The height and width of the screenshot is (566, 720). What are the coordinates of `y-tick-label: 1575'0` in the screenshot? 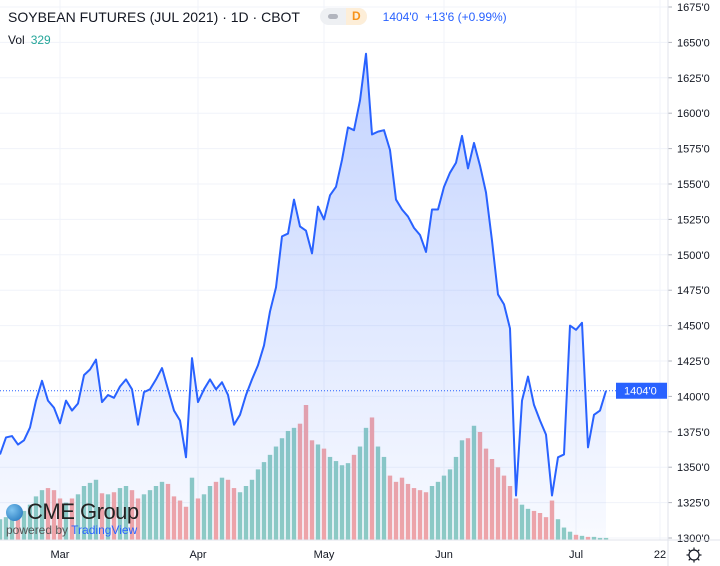 It's located at (693, 150).